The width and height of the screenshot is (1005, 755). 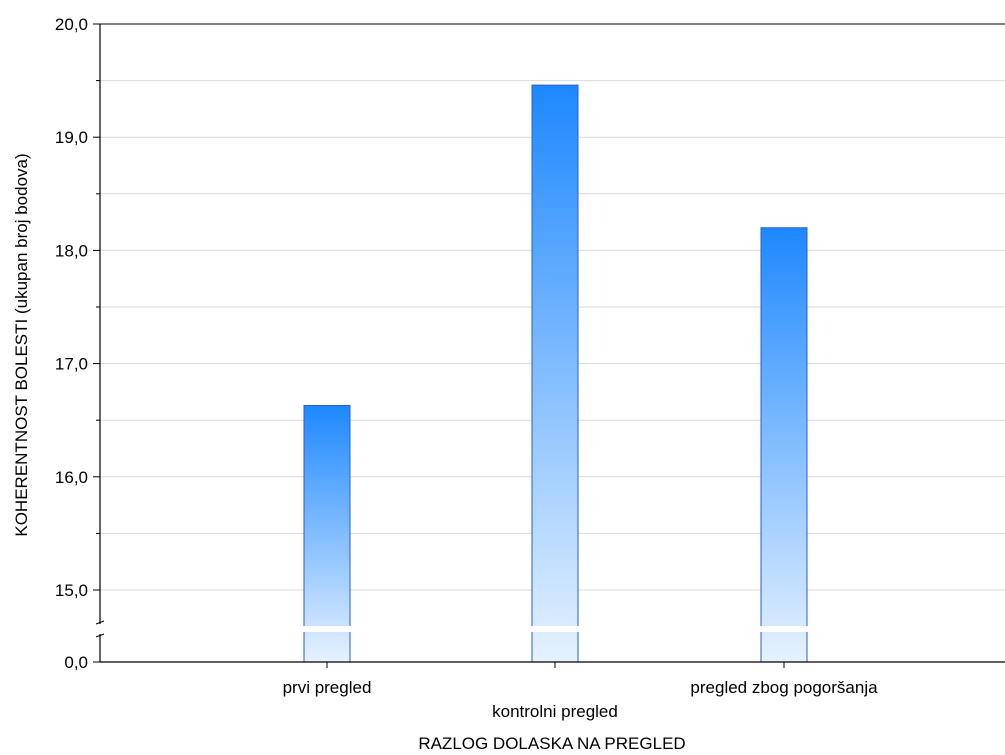 I want to click on x-tick-label: prvi pregled, so click(x=327, y=687).